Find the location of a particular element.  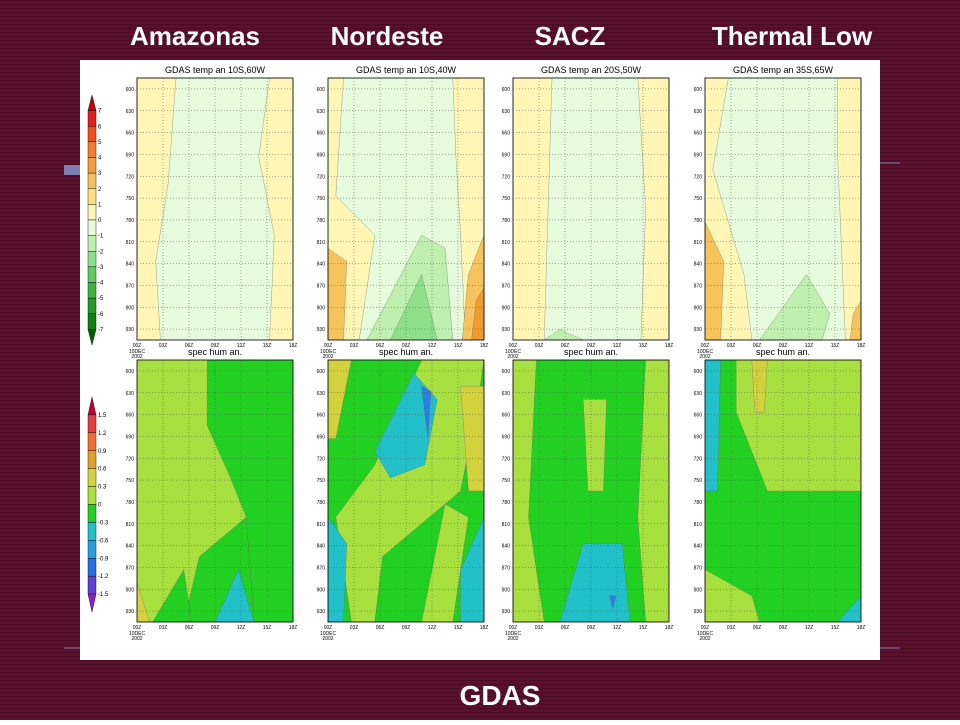

colorbar-label: 0.9 is located at coordinates (102, 452).